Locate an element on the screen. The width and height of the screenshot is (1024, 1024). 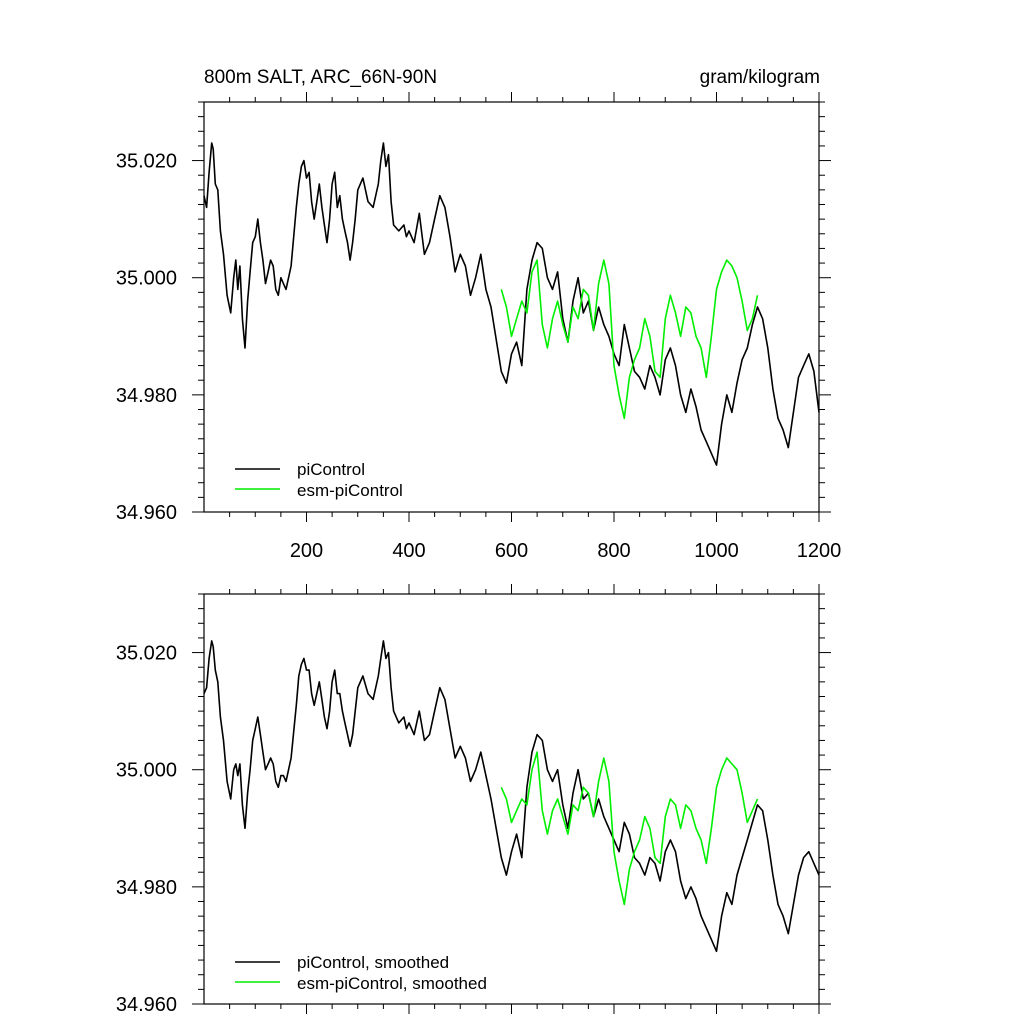
legend-label-piControl: piControl is located at coordinates (331, 469).